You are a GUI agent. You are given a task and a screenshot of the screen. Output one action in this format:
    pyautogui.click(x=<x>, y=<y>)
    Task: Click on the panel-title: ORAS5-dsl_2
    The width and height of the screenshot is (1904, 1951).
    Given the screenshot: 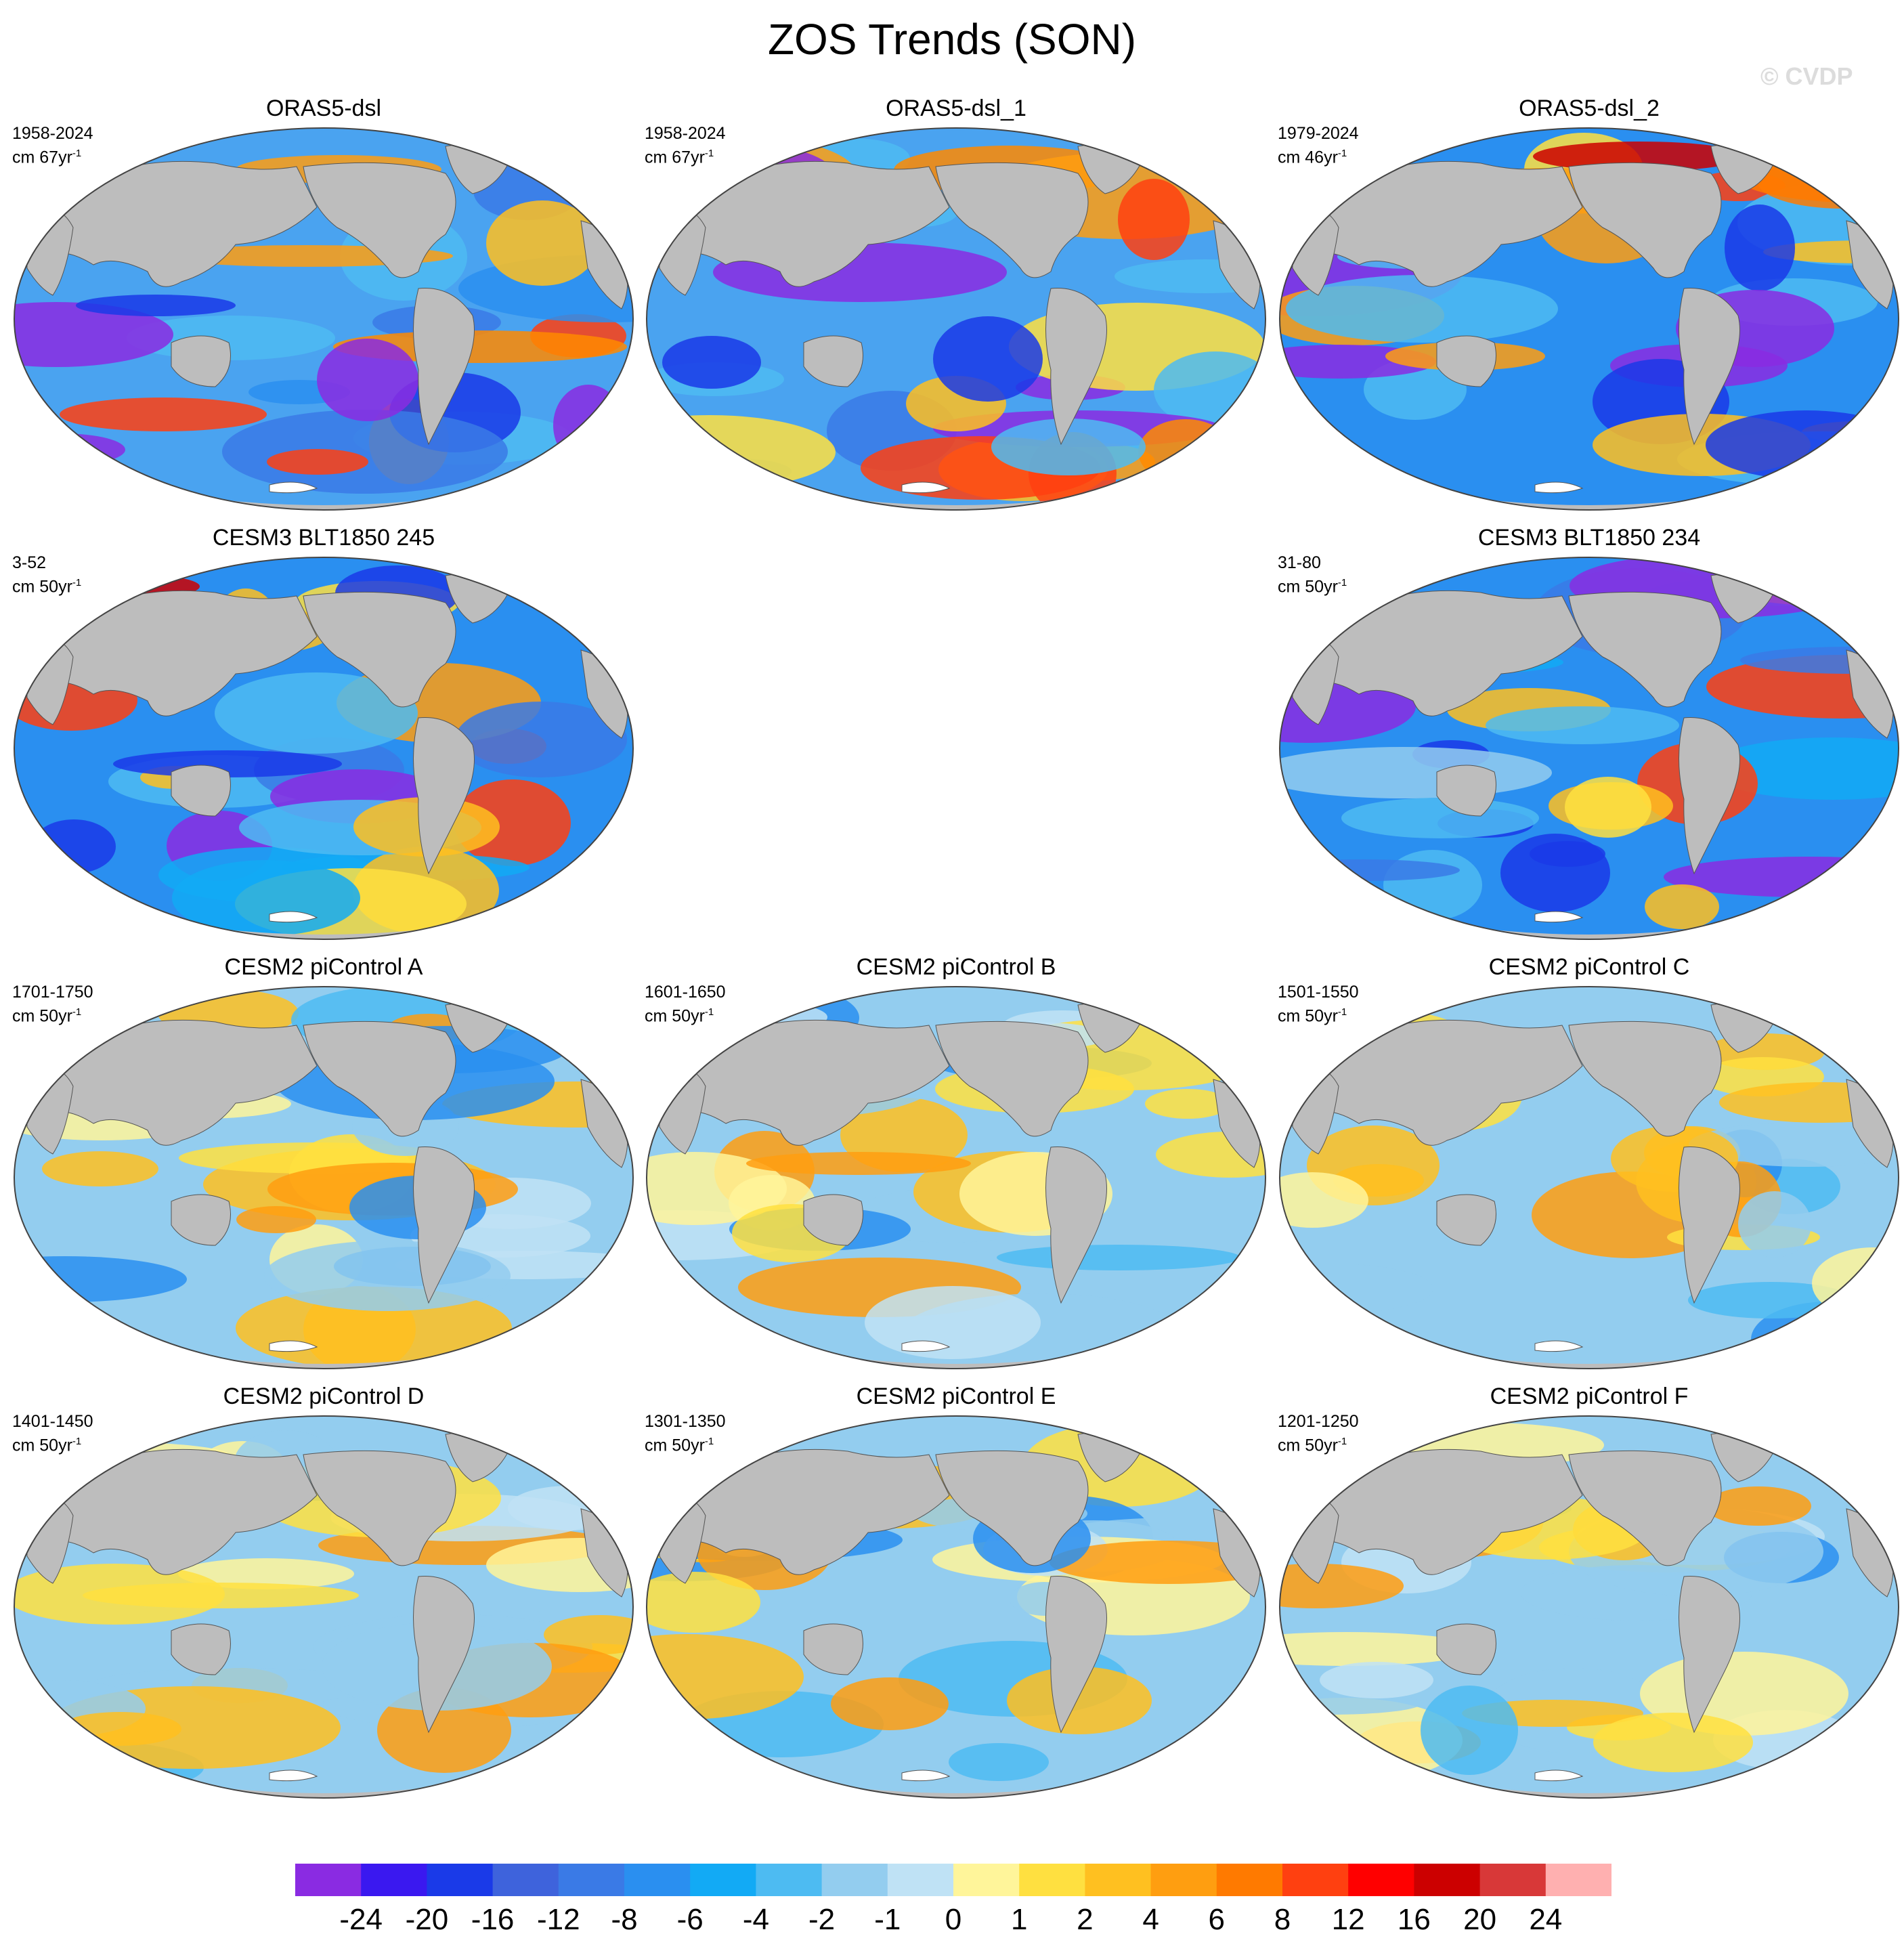 What is the action you would take?
    pyautogui.click(x=1590, y=108)
    